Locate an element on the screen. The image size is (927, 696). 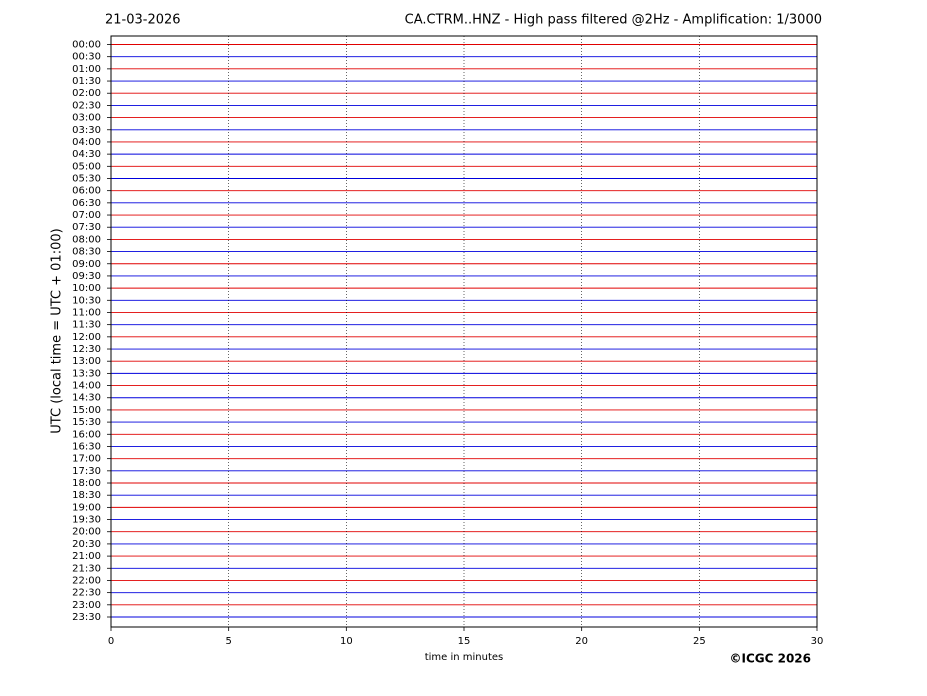
y-tick-label: 10:30 is located at coordinates (86, 300).